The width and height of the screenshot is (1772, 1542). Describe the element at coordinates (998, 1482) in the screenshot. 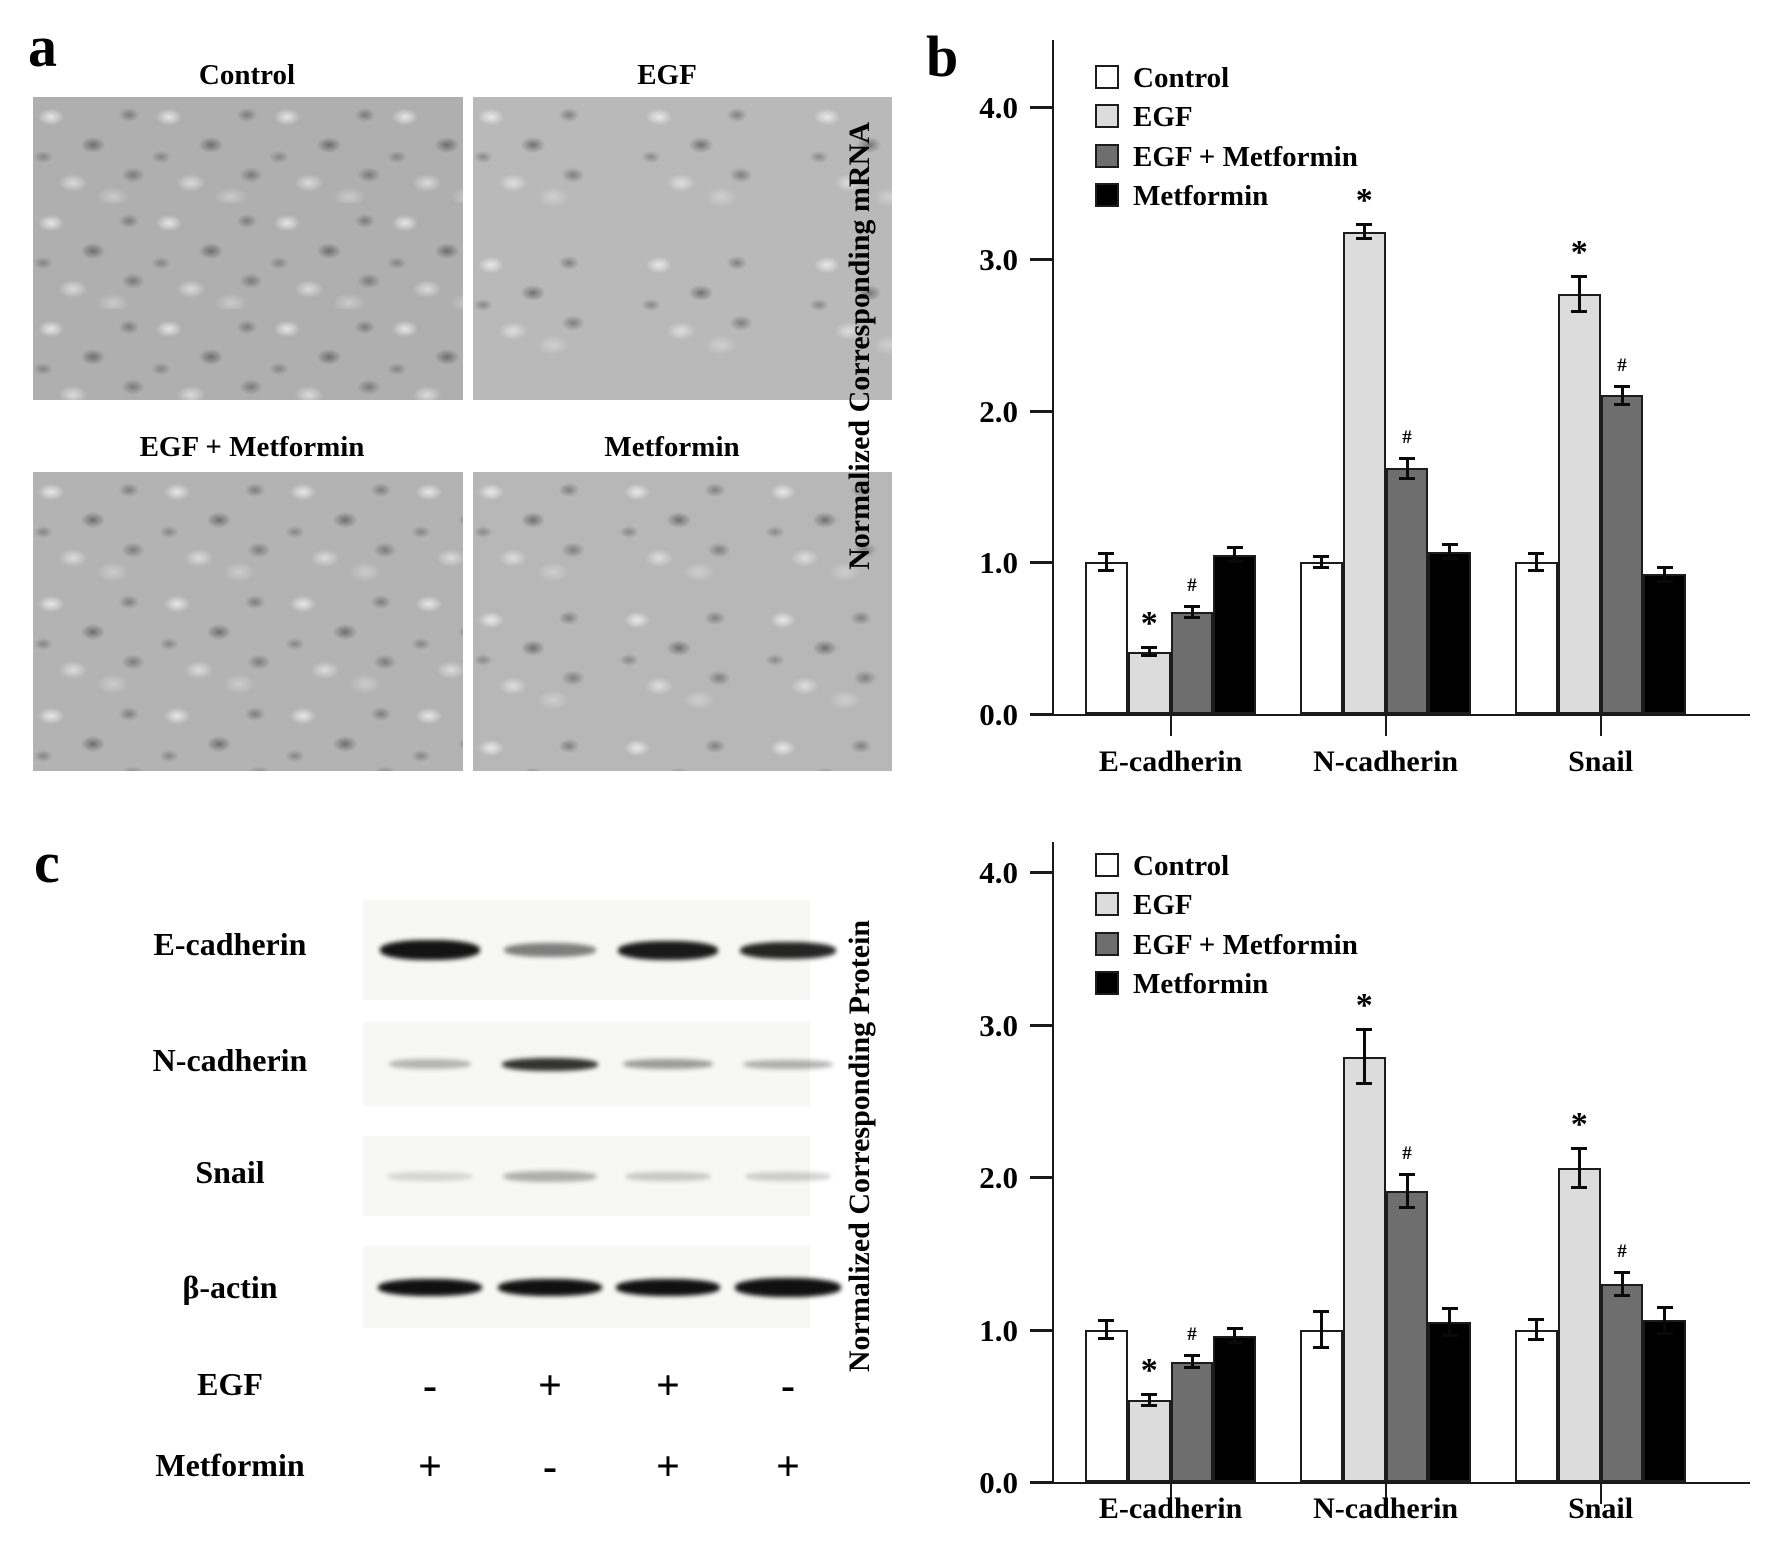

I see `y-tick-label: 0.0` at that location.